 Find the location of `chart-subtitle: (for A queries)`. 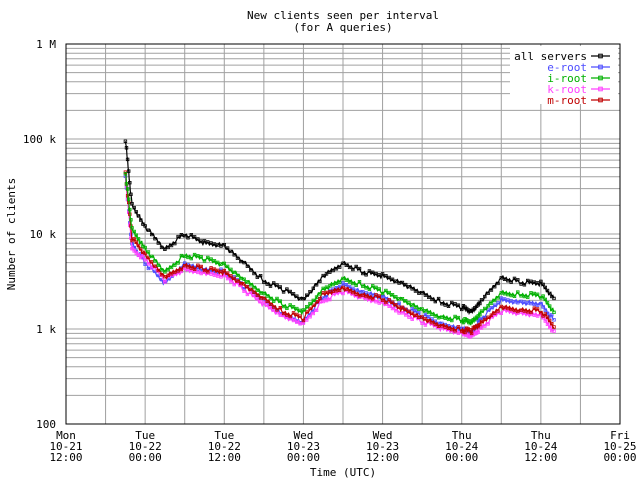

chart-subtitle: (for A queries) is located at coordinates (342, 27).